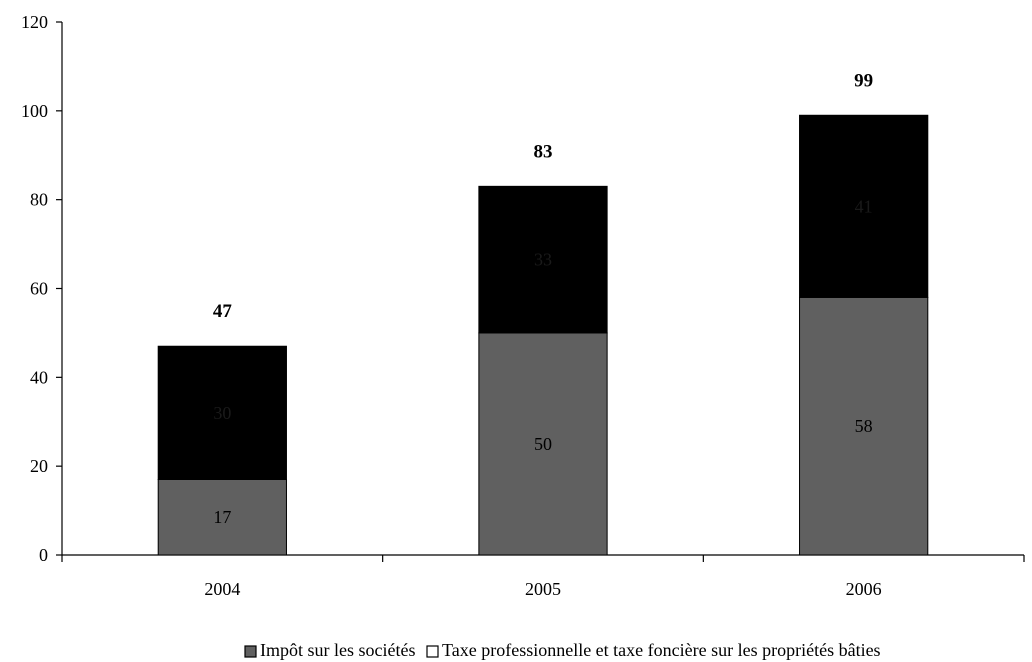 The image size is (1032, 662). What do you see at coordinates (39, 377) in the screenshot?
I see `y-tick-label: 40` at bounding box center [39, 377].